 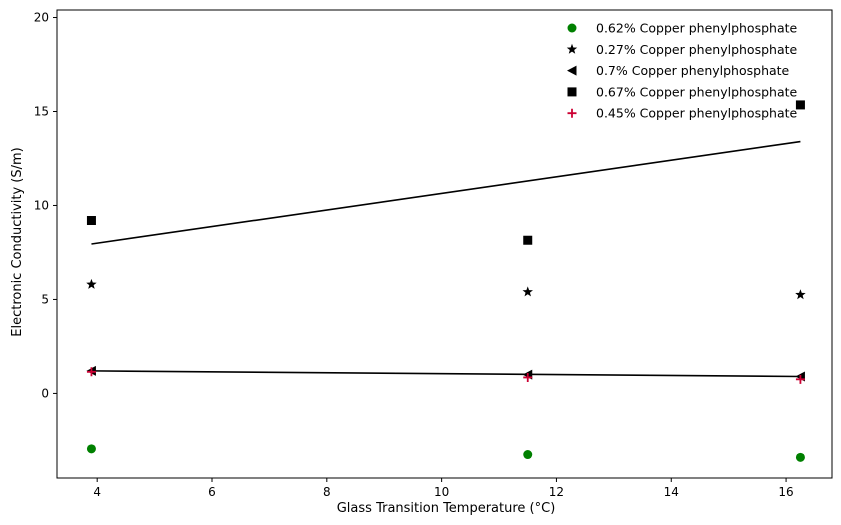 I want to click on y-tick-label: 5, so click(x=45, y=299).